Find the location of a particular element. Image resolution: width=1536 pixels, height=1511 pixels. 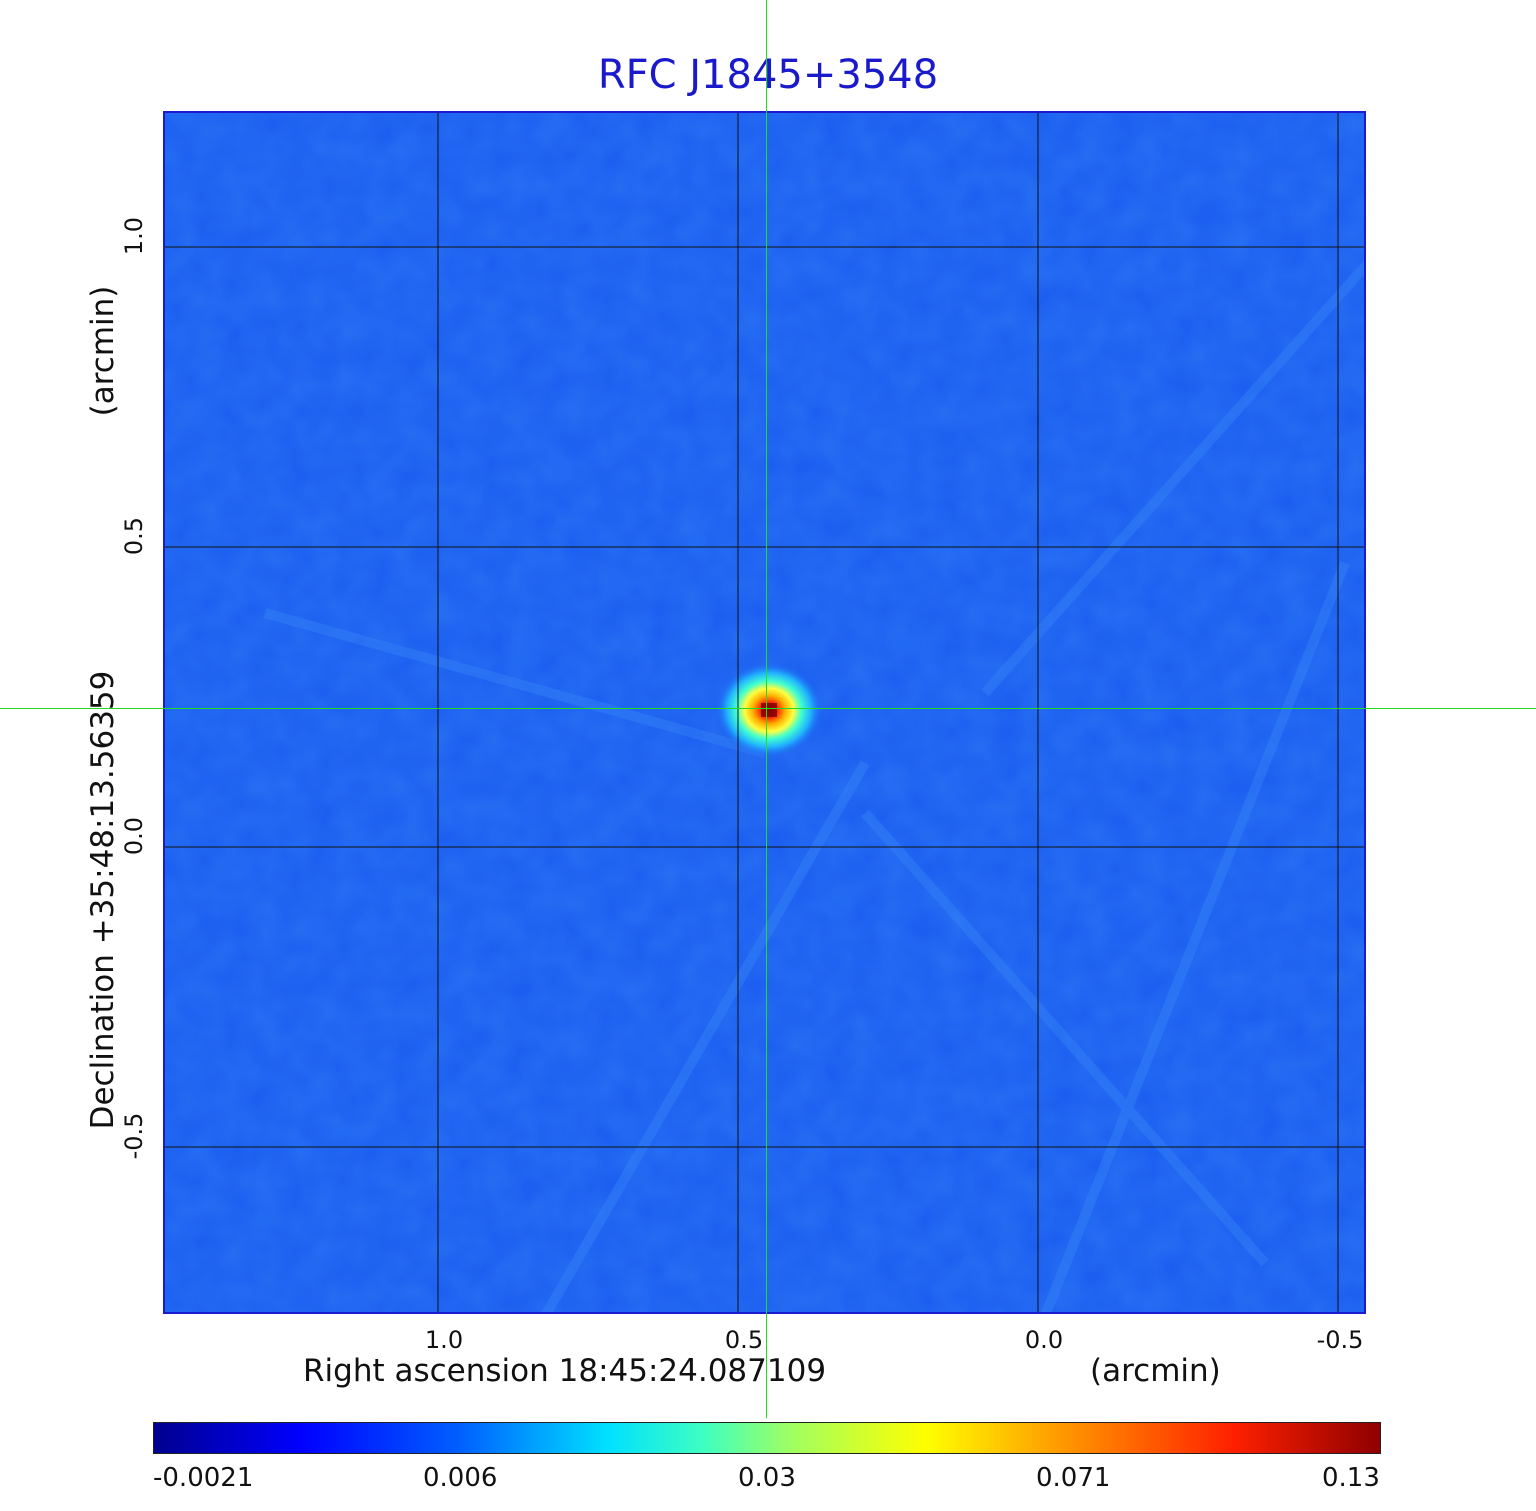

y-tick-label: 0.0 is located at coordinates (134, 836).